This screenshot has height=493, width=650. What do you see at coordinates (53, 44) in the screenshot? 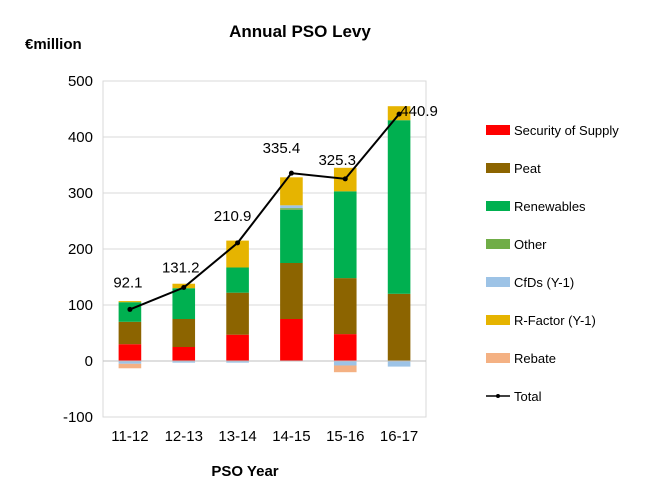
I see `y-axis-label: €million` at bounding box center [53, 44].